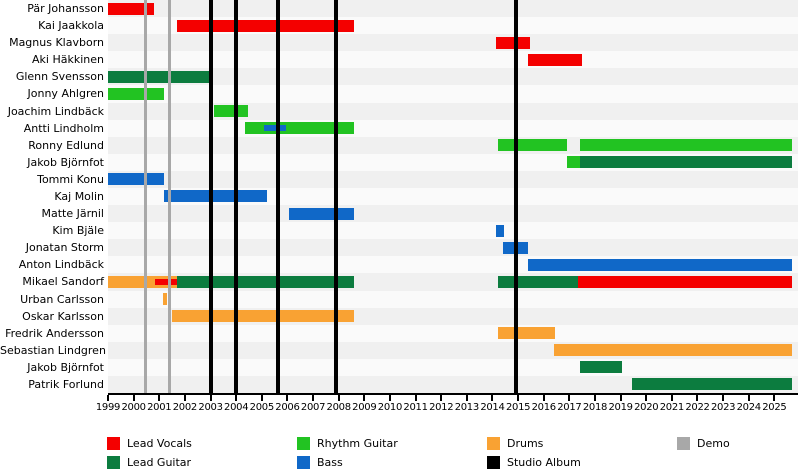 Image resolution: width=800 pixels, height=476 pixels. What do you see at coordinates (518, 407) in the screenshot?
I see `year-label: 2015` at bounding box center [518, 407].